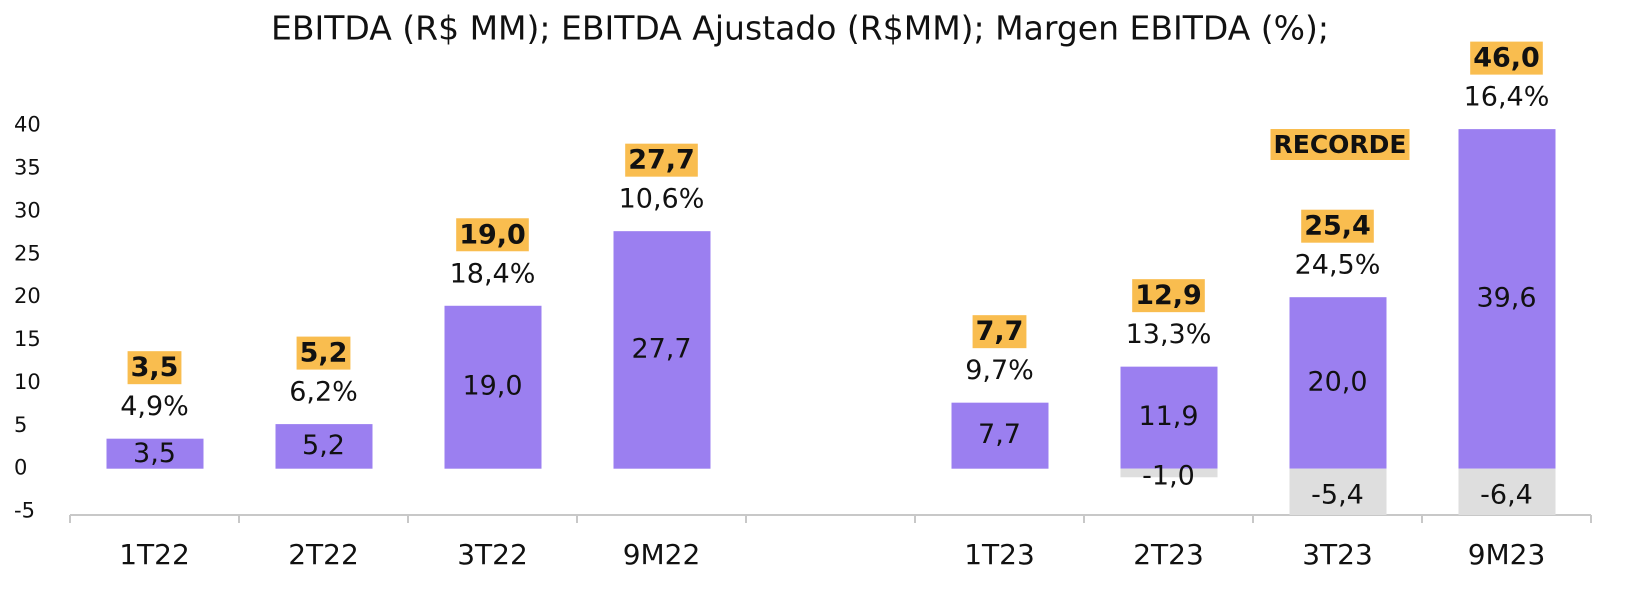 This screenshot has width=1651, height=601. I want to click on adjusted-label: 12,9, so click(1168, 295).